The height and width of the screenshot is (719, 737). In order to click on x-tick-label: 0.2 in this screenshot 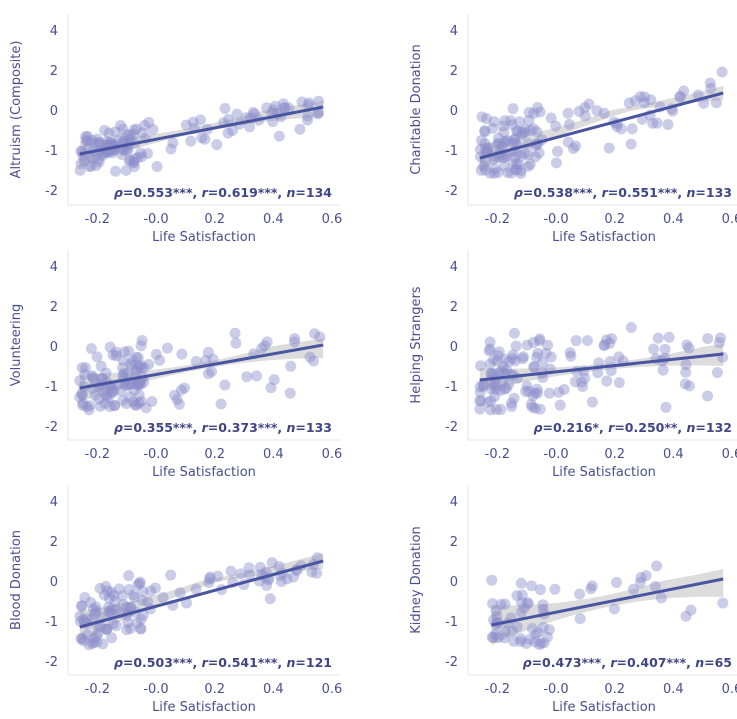, I will do `click(614, 689)`.